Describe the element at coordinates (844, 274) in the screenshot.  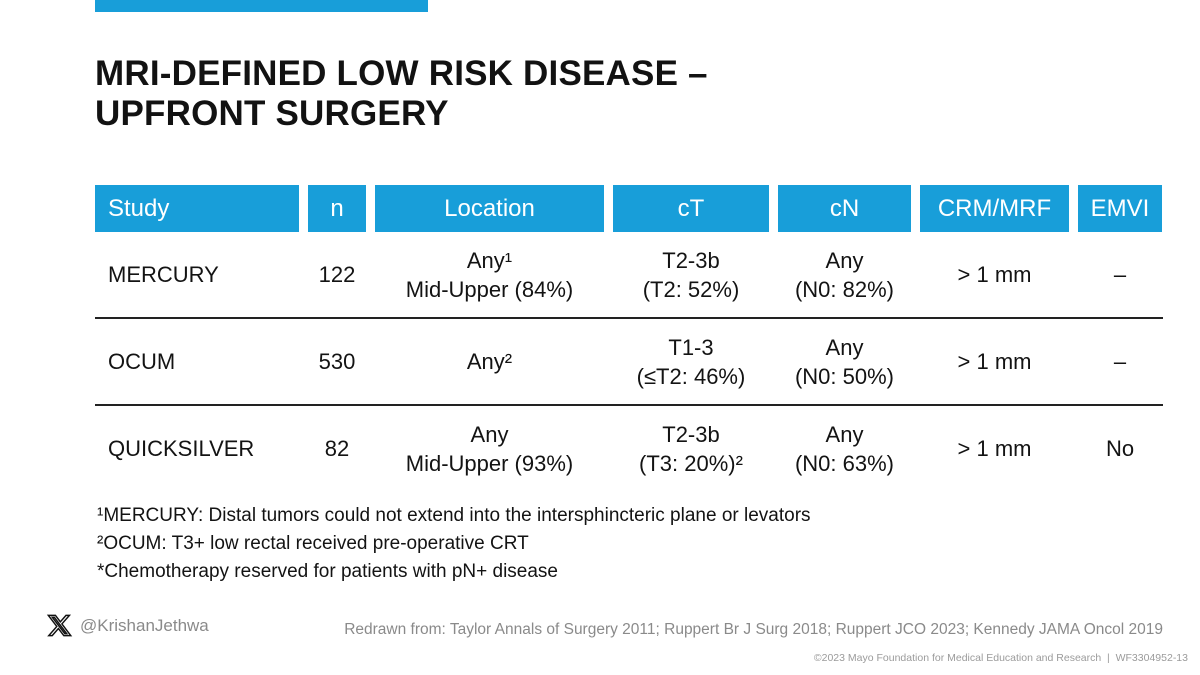
I see `cell-cn: Any (N0: 82%)` at that location.